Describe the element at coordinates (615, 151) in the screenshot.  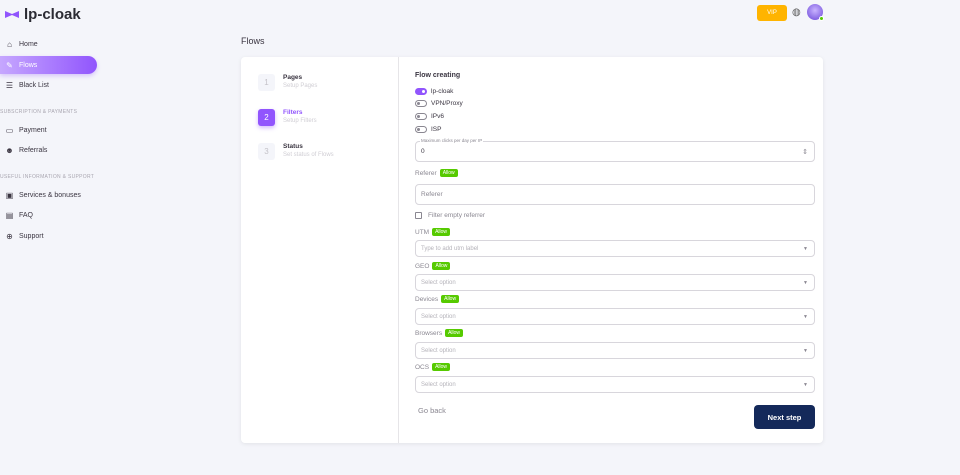
I see `max-clicks-input: 0 ⇕` at that location.